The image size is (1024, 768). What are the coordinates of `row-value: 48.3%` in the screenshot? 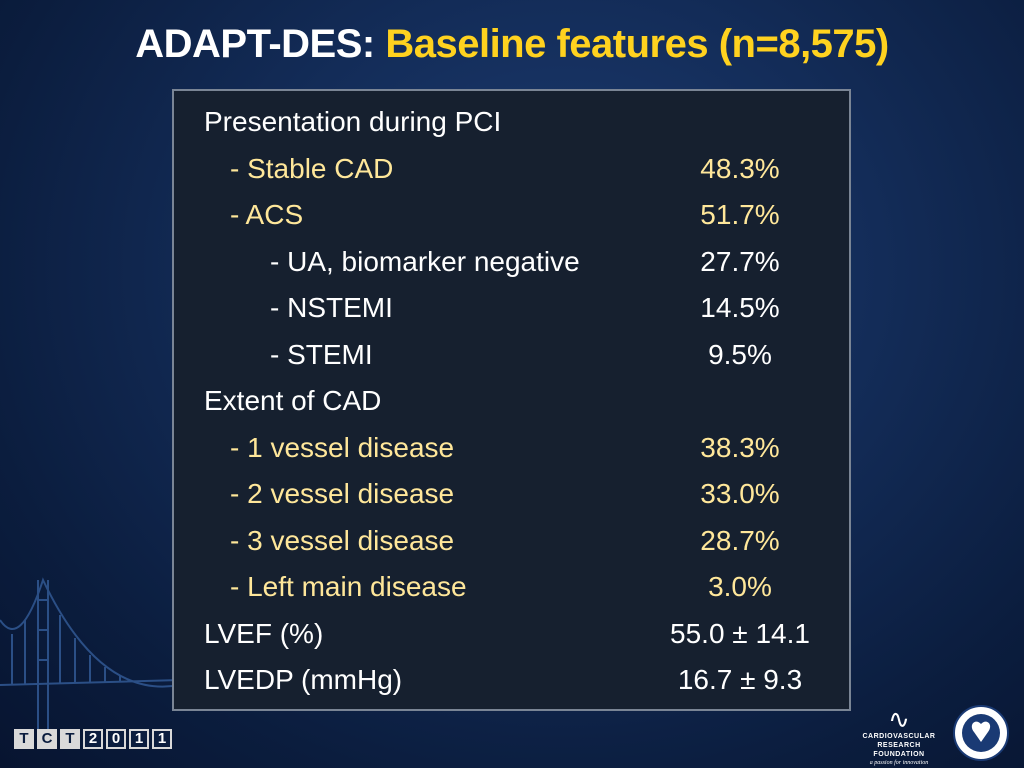 It's located at (740, 168).